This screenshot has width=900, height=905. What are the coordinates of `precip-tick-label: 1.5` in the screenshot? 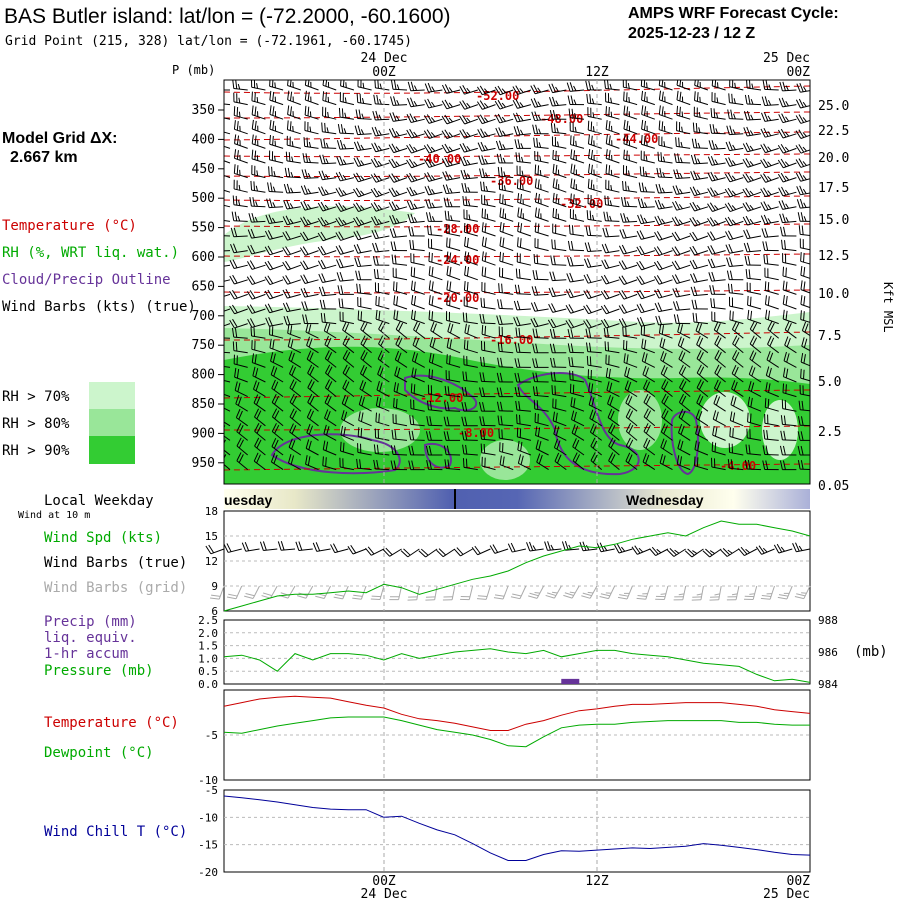 It's located at (208, 646).